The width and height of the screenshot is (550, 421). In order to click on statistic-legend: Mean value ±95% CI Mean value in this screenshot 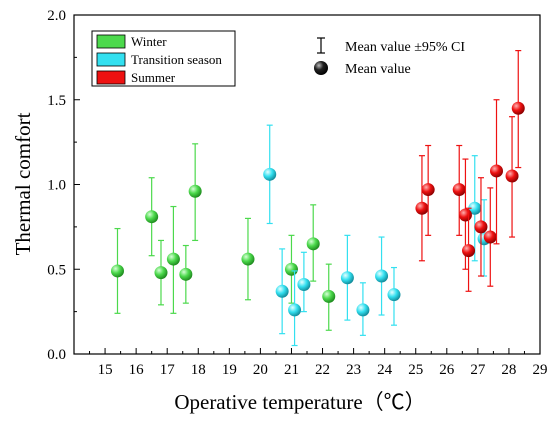, I will do `click(389, 57)`.